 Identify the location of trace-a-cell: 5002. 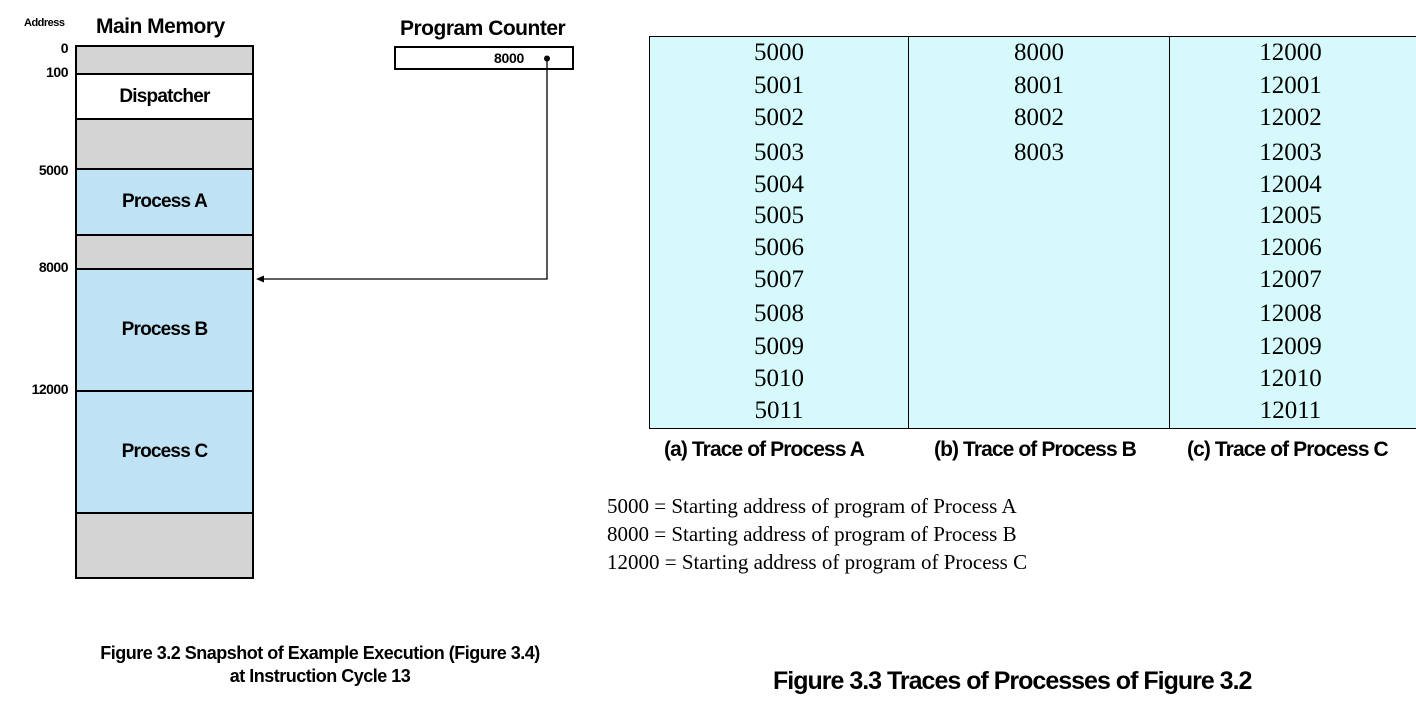
(779, 117).